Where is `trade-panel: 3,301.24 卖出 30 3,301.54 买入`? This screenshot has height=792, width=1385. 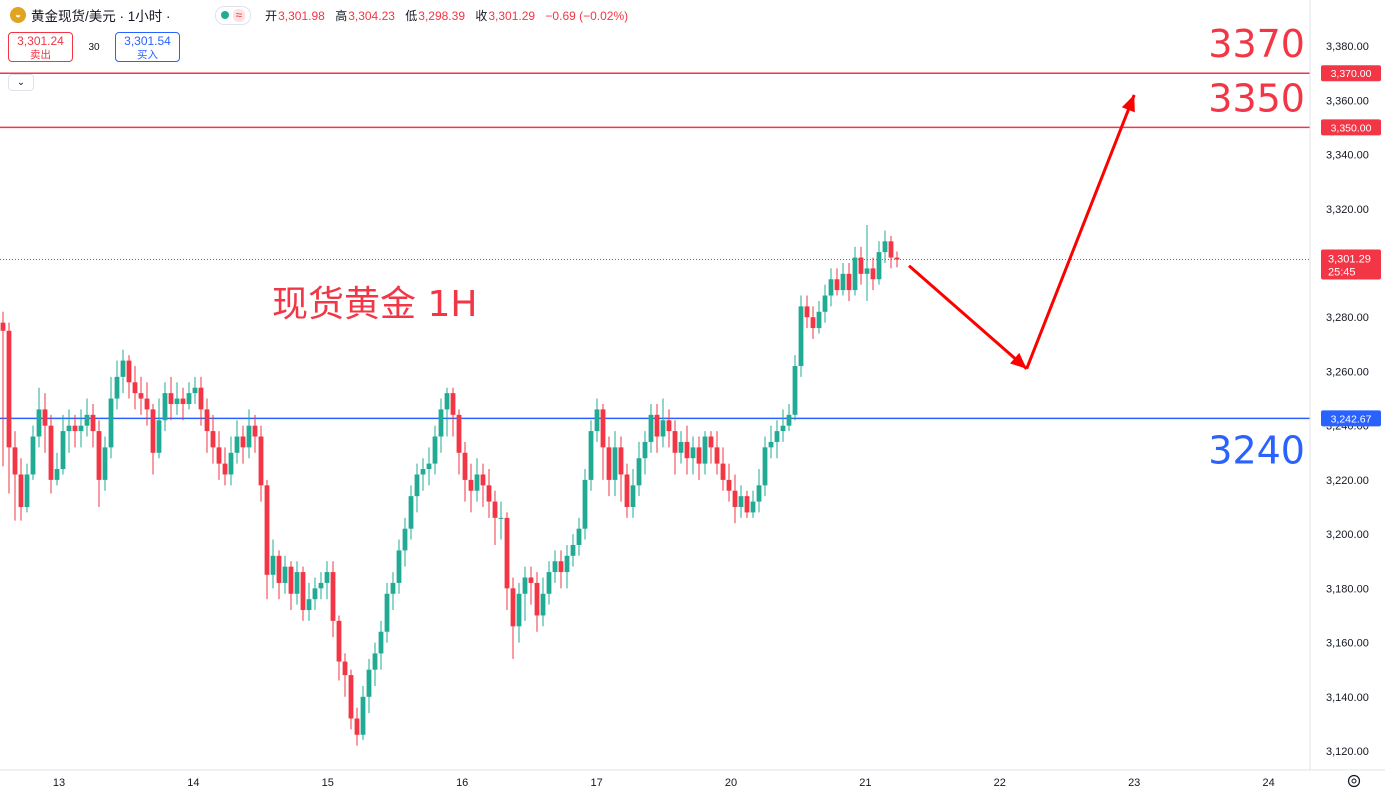
trade-panel: 3,301.24 卖出 30 3,301.54 买入 is located at coordinates (94, 47).